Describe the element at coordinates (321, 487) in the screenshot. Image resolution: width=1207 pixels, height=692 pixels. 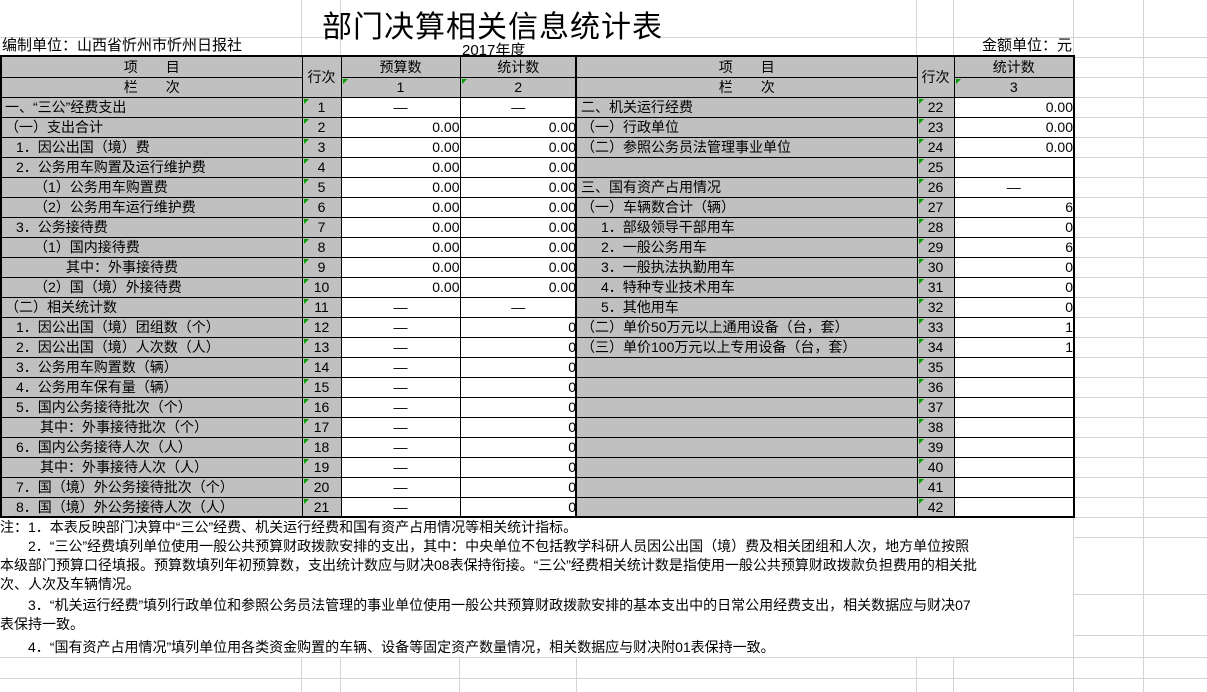
I see `row-number-cell: 20` at that location.